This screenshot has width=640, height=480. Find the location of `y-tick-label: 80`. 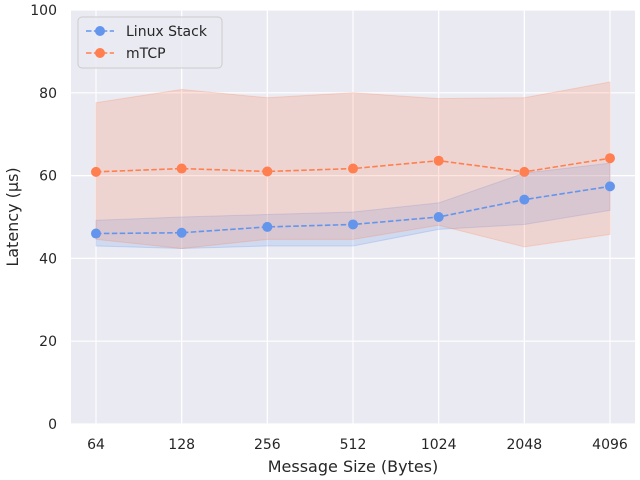

y-tick-label: 80 is located at coordinates (48, 94).